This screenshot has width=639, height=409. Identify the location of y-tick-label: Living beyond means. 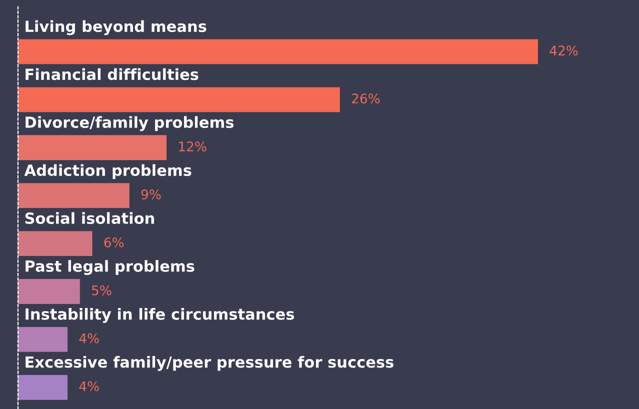
(116, 28).